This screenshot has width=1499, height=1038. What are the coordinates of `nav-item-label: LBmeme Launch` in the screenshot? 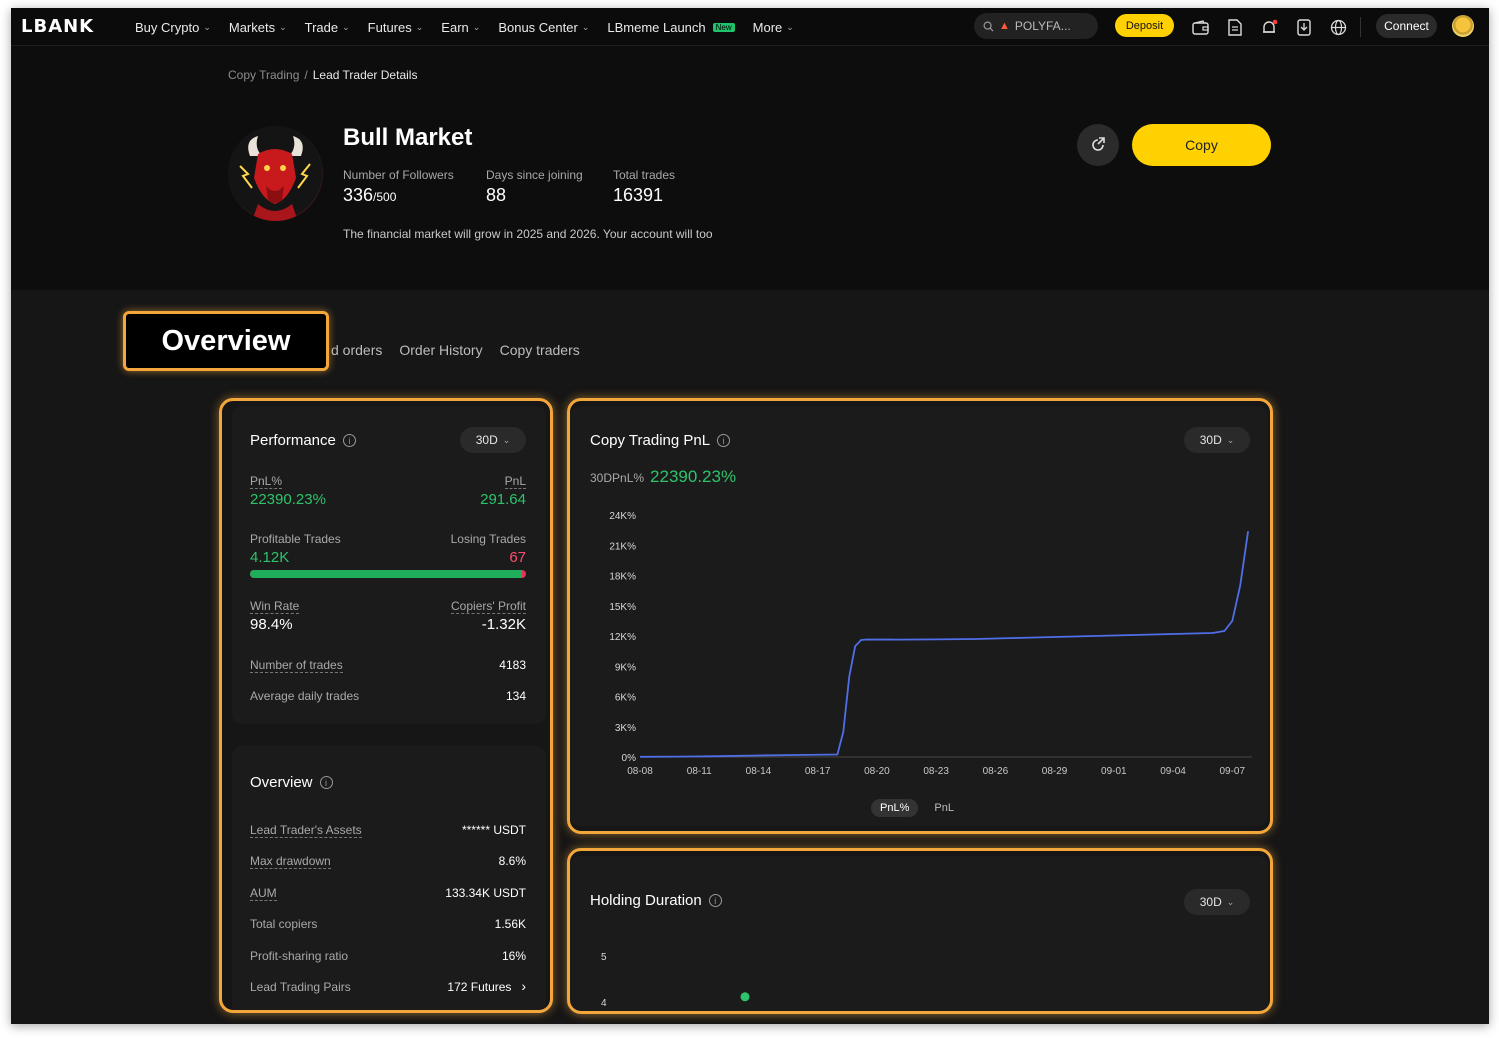 It's located at (656, 27).